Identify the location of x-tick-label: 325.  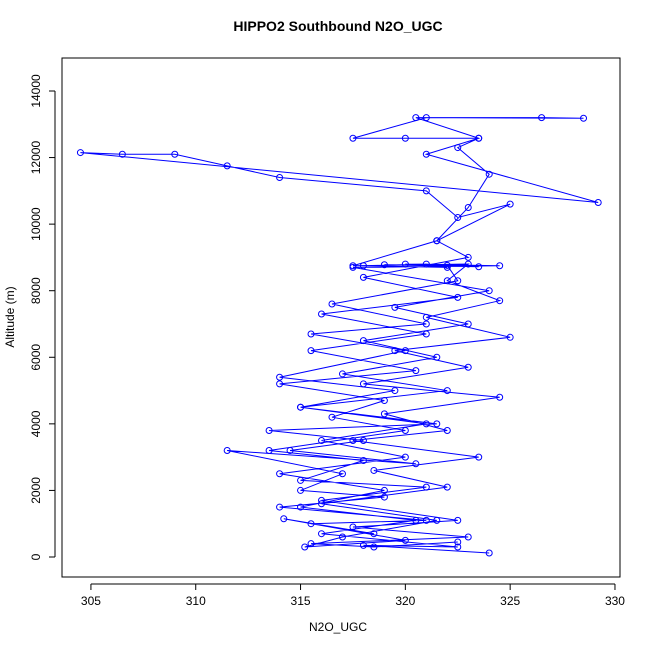
(510, 601).